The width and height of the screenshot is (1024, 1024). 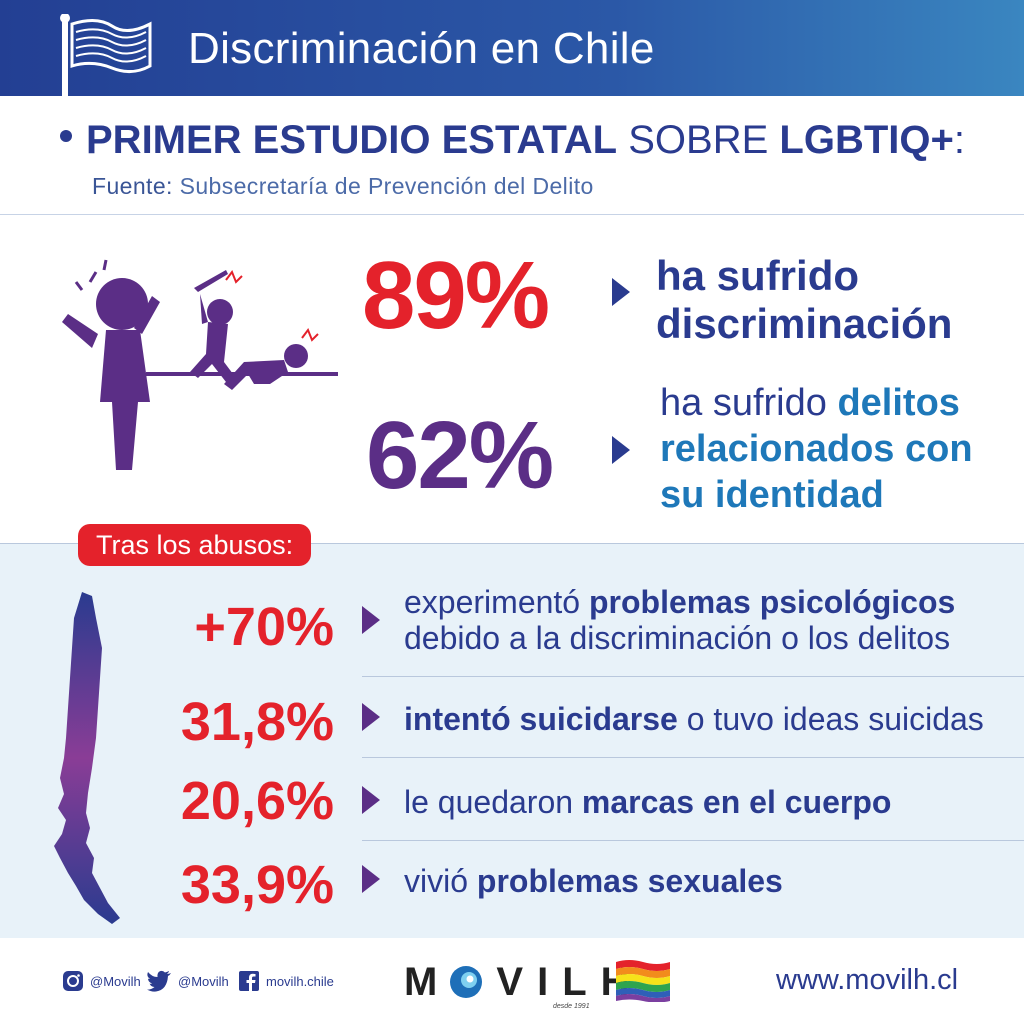 What do you see at coordinates (830, 719) in the screenshot?
I see `stat-31-8-plain: o tuvo ideas suicidas` at bounding box center [830, 719].